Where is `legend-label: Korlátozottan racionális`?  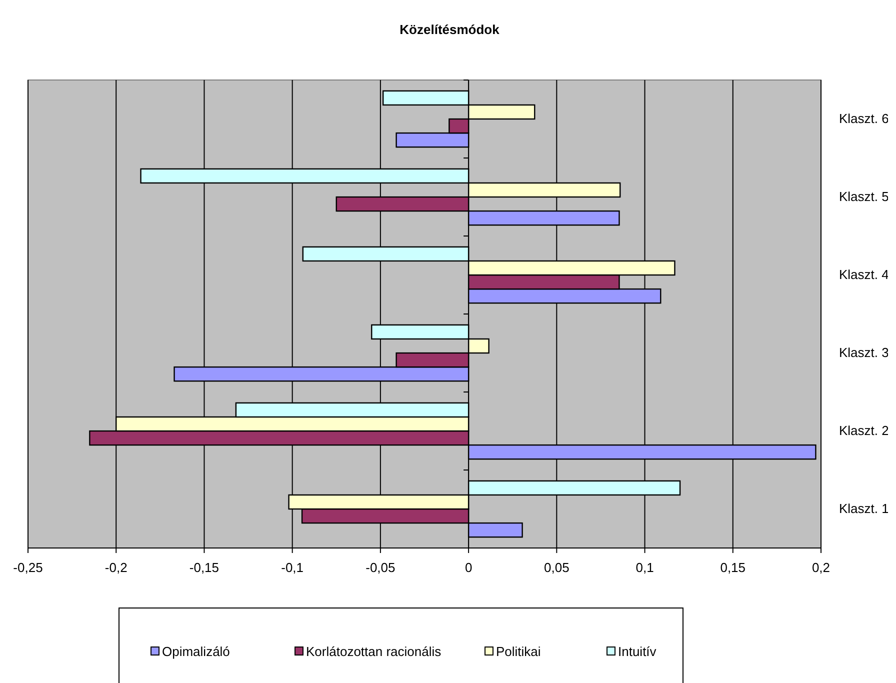 legend-label: Korlátozottan racionális is located at coordinates (374, 651).